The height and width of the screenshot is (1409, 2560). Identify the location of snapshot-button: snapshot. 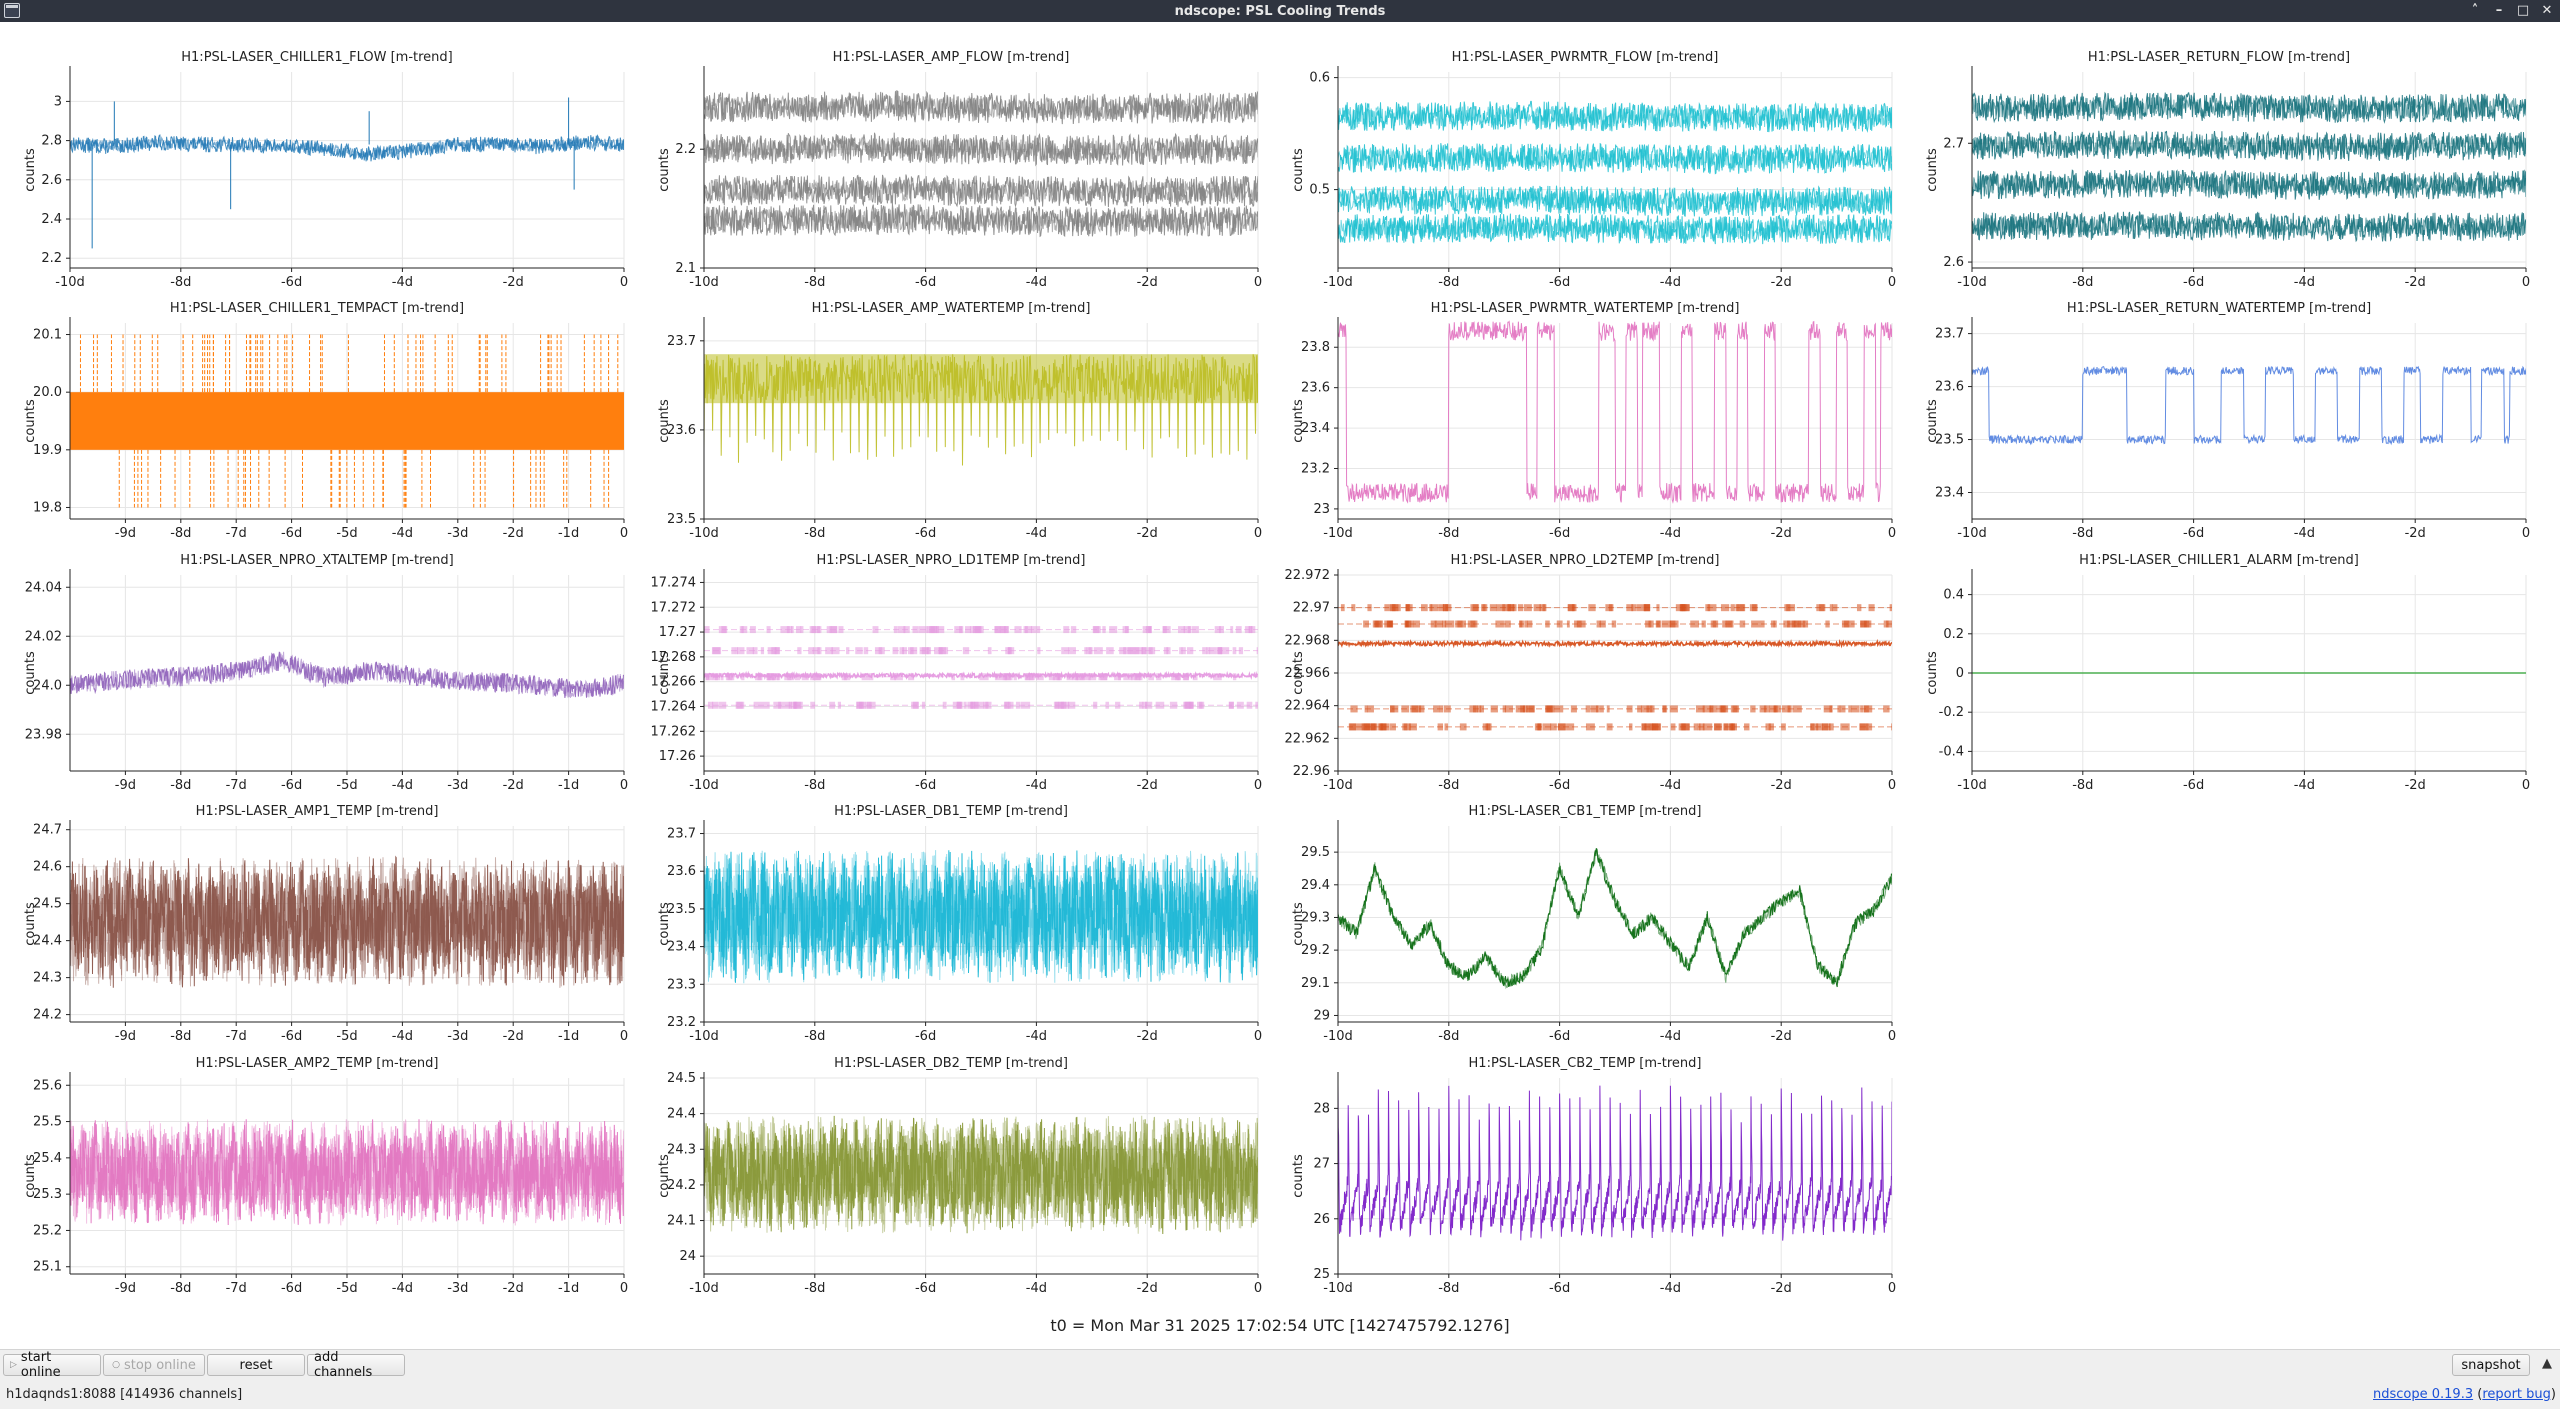
(2491, 1365).